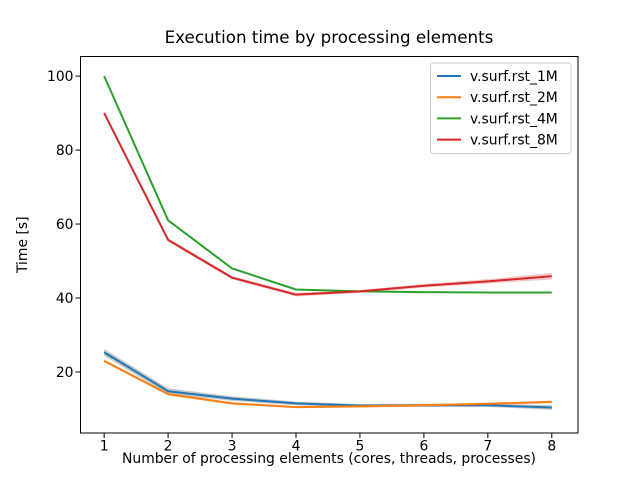 The height and width of the screenshot is (480, 640). Describe the element at coordinates (104, 447) in the screenshot. I see `x-tick-label: 1` at that location.